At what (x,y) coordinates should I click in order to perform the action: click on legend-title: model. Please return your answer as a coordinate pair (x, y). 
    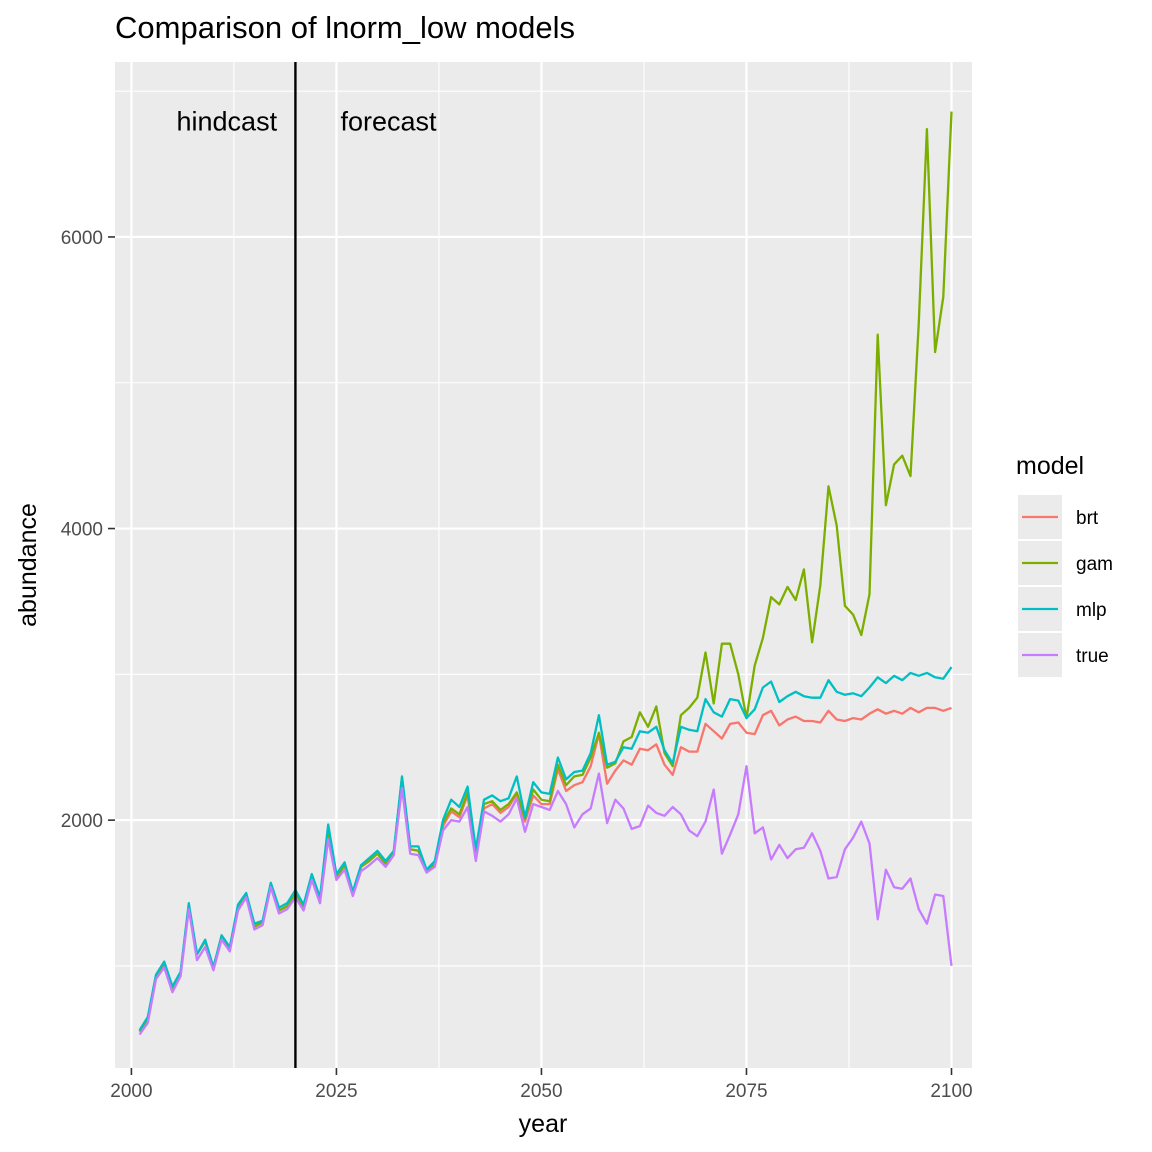
    Looking at the image, I should click on (1050, 466).